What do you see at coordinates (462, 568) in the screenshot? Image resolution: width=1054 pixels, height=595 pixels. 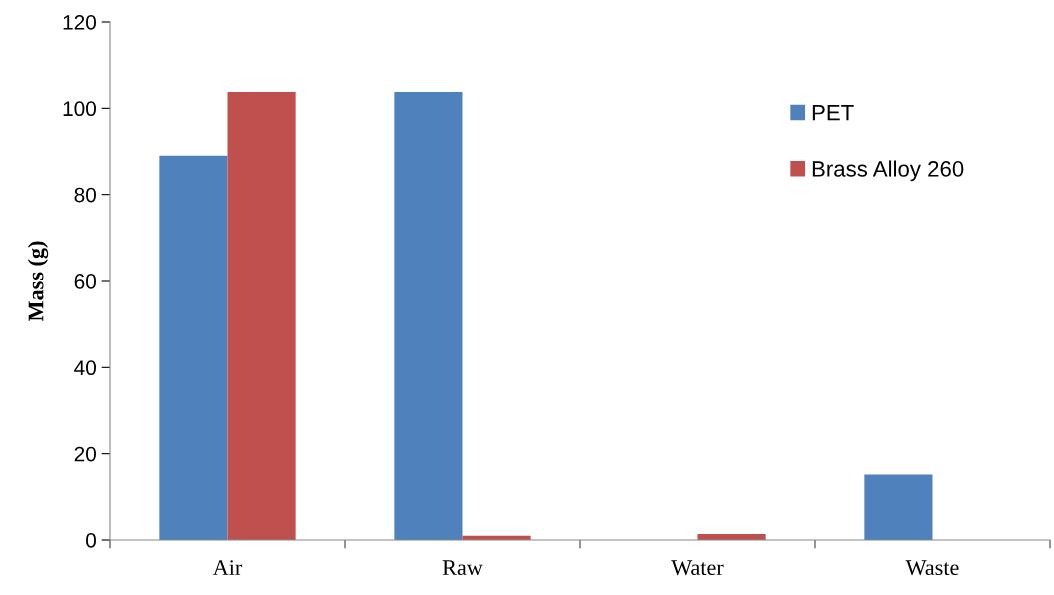 I see `x-tick-label: Raw` at bounding box center [462, 568].